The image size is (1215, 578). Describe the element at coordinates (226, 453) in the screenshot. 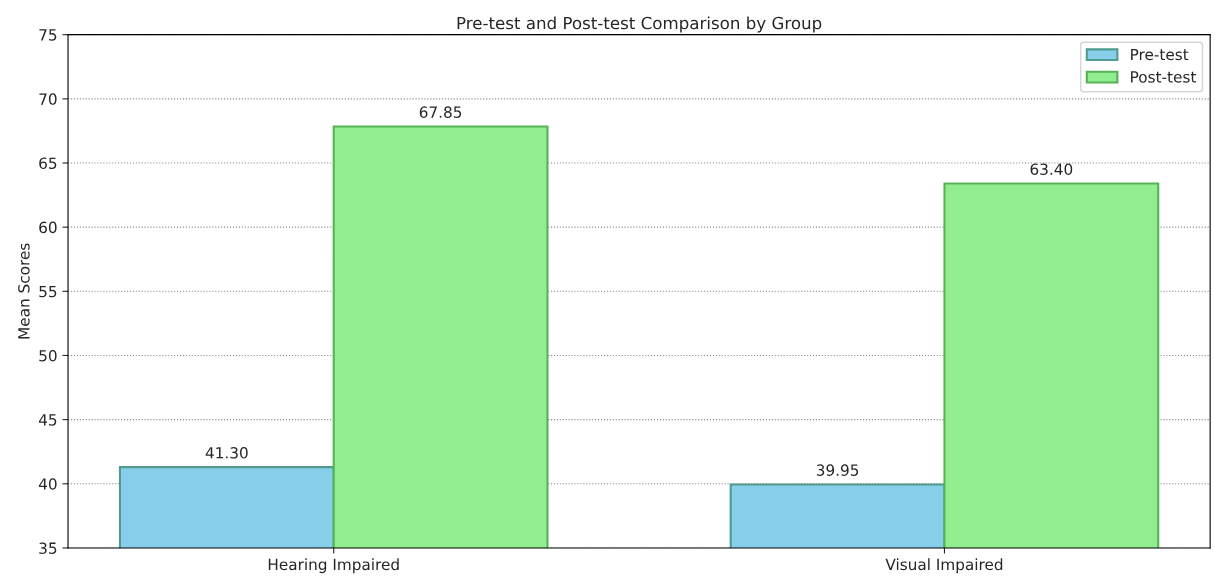

I see `data-label: 41.30` at that location.